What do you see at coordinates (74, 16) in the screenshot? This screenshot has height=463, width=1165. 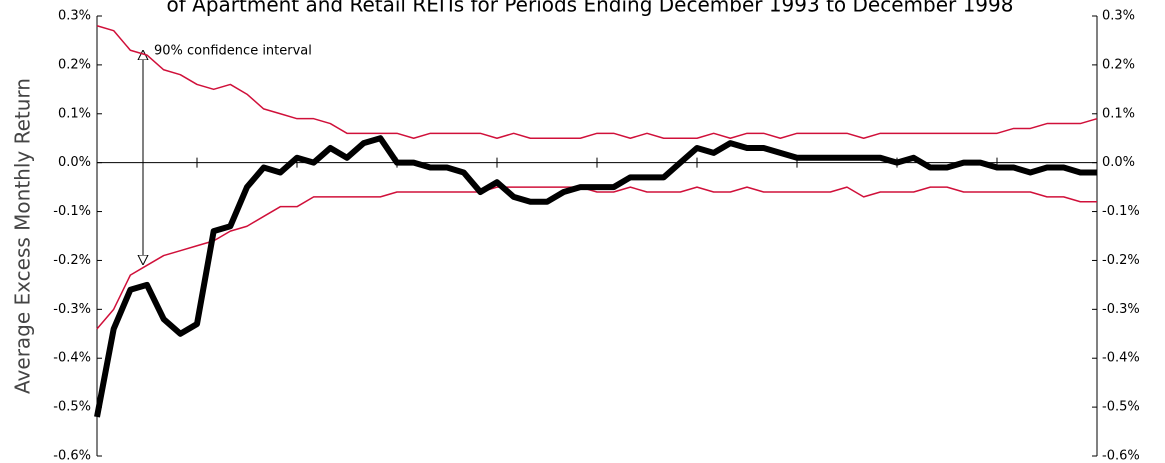 I see `y-tick-label: 0.3%` at bounding box center [74, 16].